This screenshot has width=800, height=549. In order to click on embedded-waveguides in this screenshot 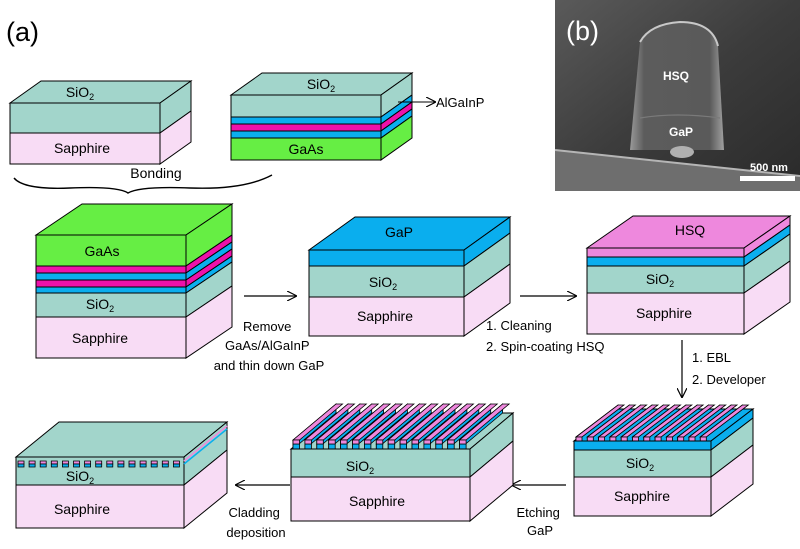, I will do `click(98, 464)`.